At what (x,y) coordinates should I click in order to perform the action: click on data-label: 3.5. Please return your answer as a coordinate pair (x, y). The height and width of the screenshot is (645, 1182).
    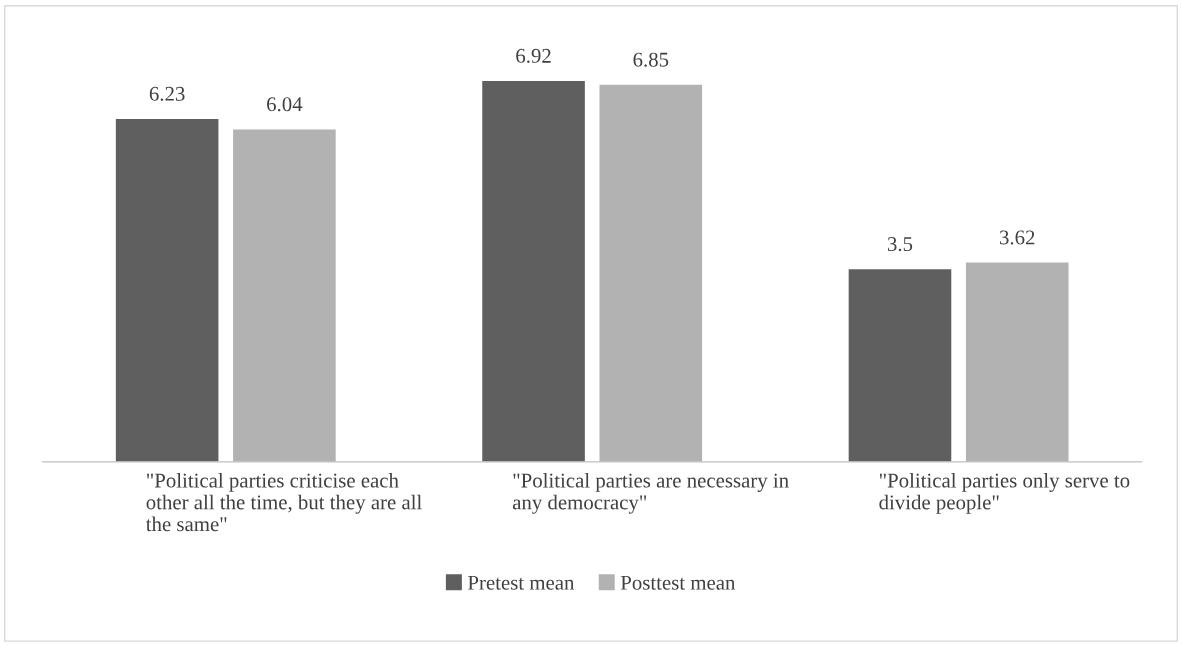
    Looking at the image, I should click on (900, 244).